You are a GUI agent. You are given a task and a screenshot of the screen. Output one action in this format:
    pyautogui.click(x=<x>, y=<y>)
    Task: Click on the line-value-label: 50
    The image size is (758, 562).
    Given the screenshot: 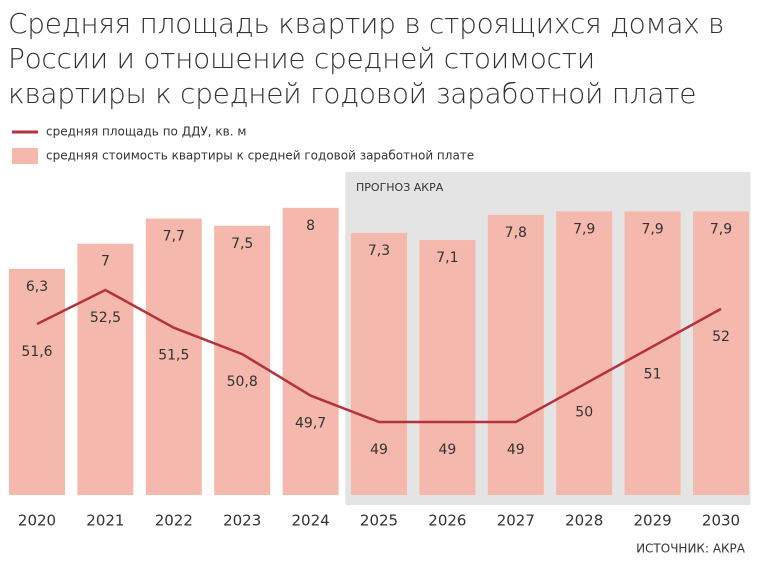 What is the action you would take?
    pyautogui.click(x=584, y=412)
    